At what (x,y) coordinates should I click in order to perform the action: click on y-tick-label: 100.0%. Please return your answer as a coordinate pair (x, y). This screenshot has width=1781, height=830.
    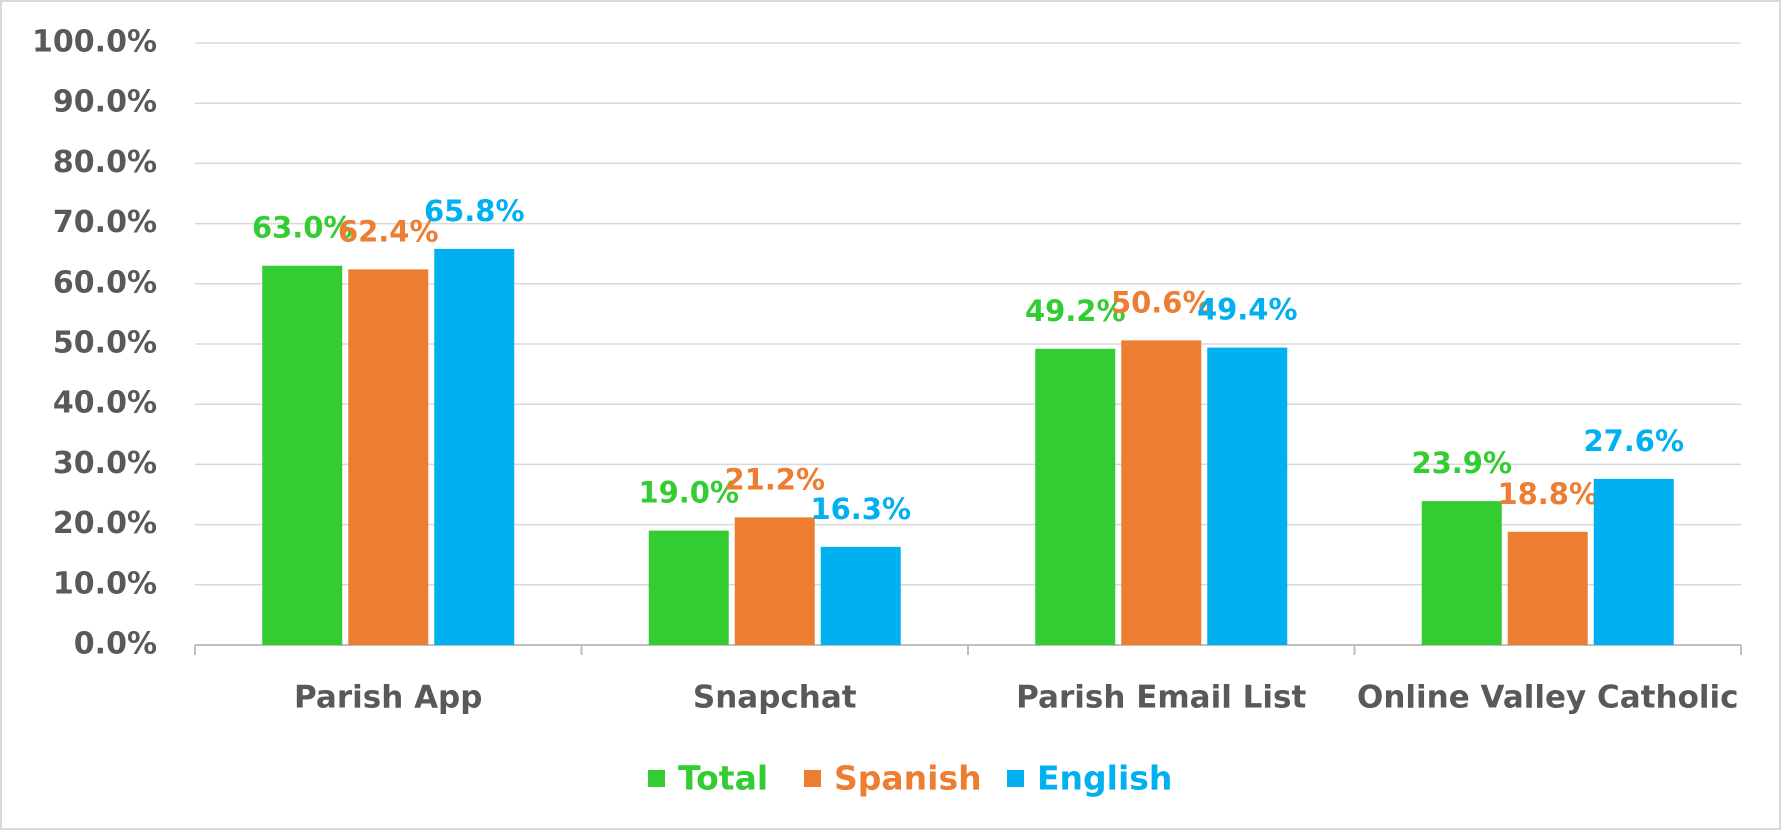
    Looking at the image, I should click on (94, 42).